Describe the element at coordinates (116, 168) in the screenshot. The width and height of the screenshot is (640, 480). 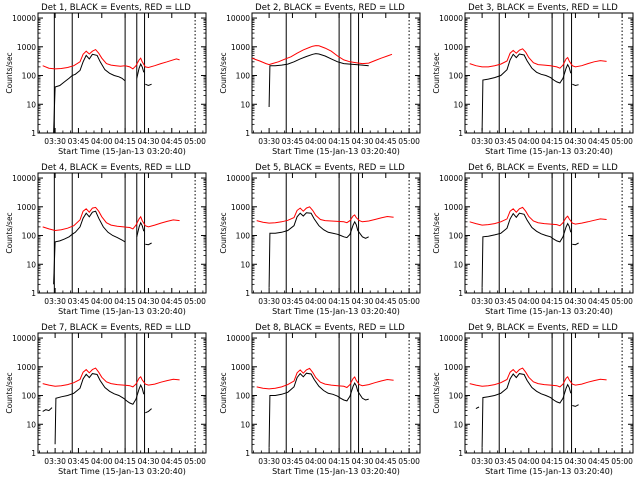
I see `panel-title: Det 4, BLACK = Events, RED = LLD` at that location.